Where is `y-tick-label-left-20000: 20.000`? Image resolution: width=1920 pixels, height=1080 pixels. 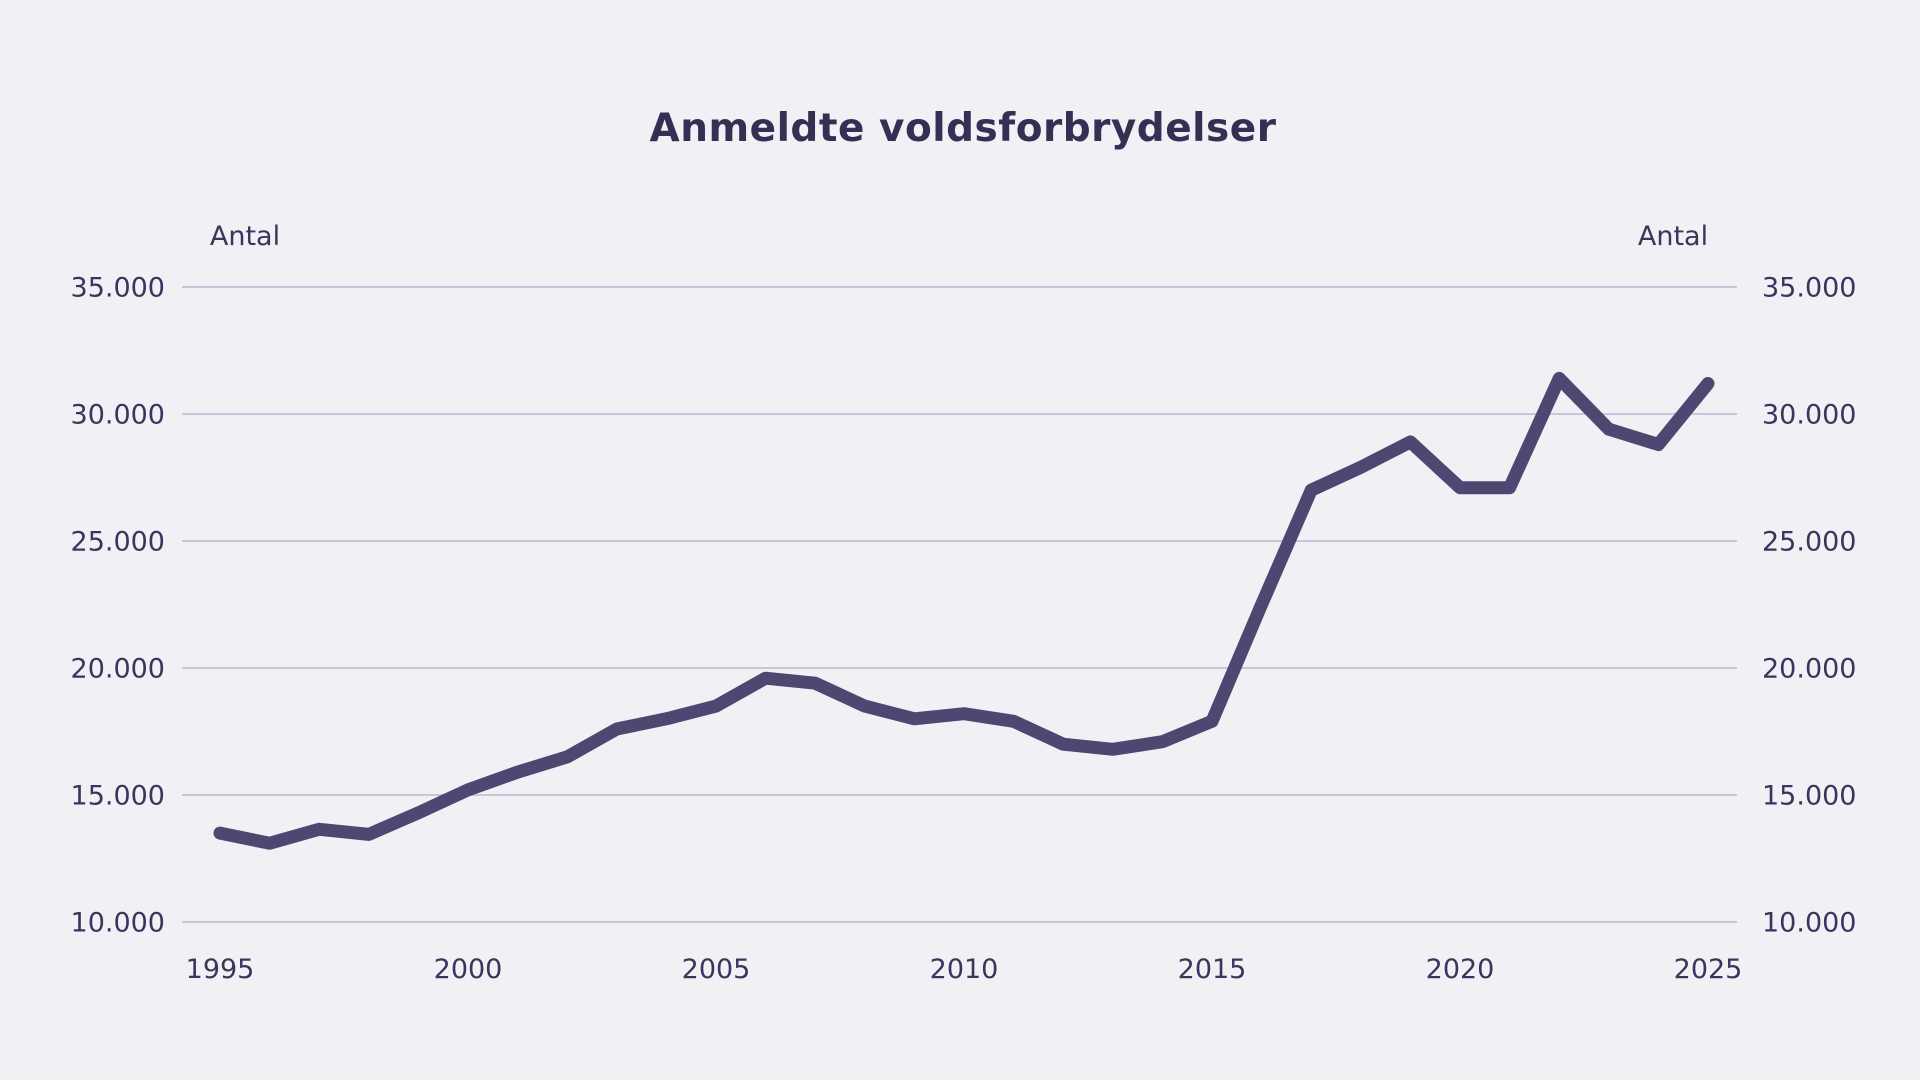
y-tick-label-left-20000: 20.000 is located at coordinates (118, 668).